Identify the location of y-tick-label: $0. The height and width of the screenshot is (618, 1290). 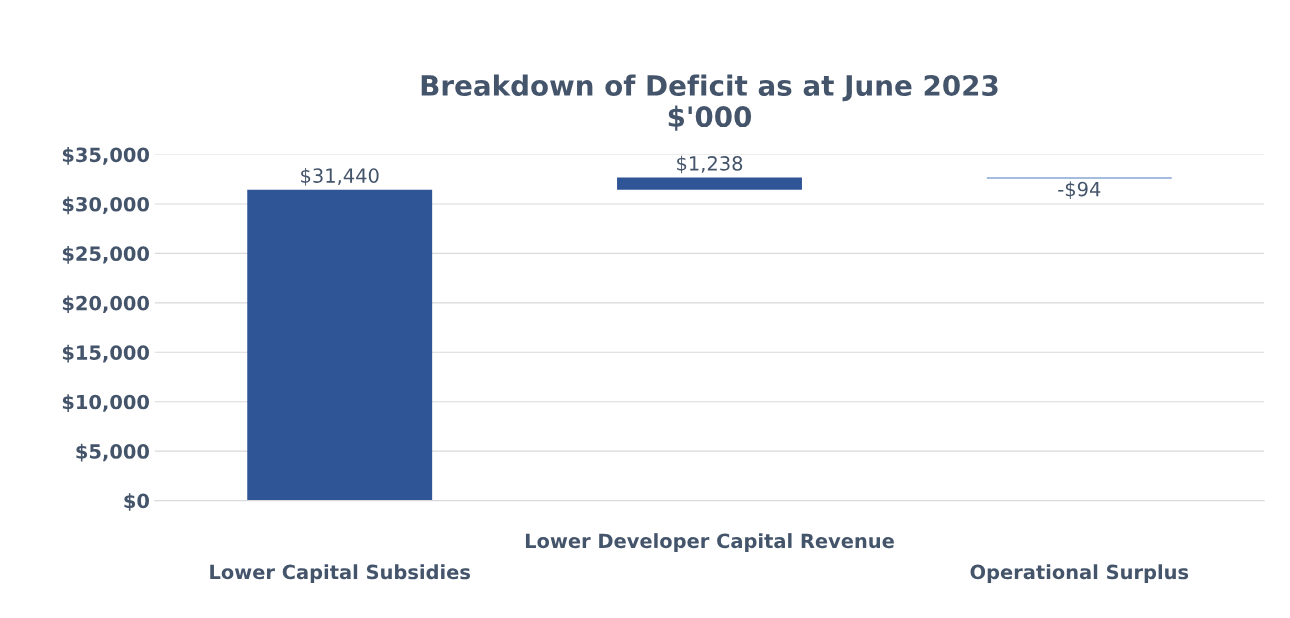
(137, 502).